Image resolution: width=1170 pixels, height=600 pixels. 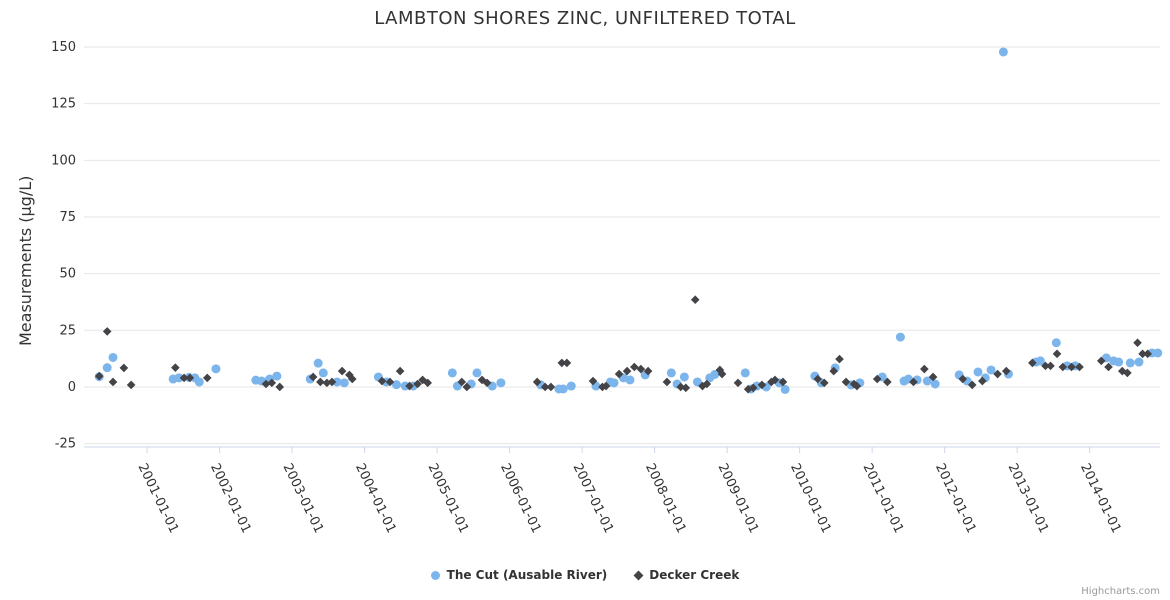 I want to click on legend-item-the-cut: The Cut (Ausable River), so click(x=518, y=575).